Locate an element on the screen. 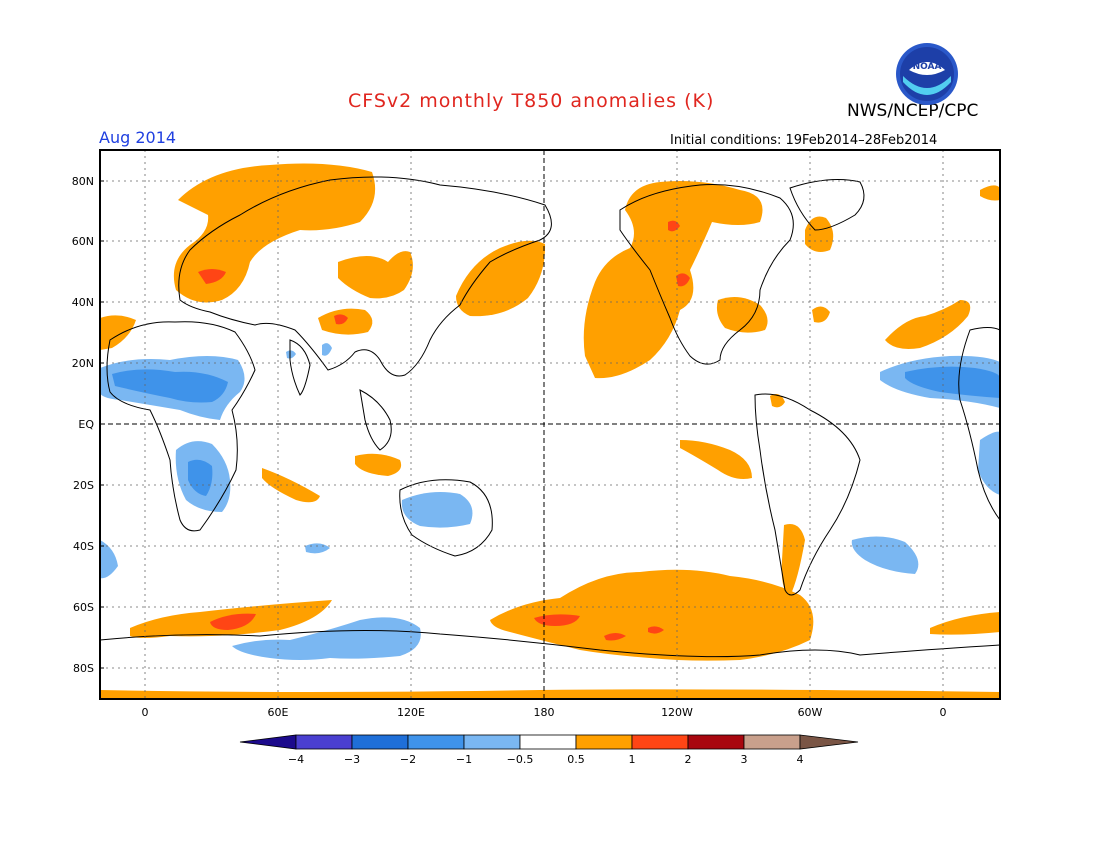 The image size is (1100, 850). cold-sahel is located at coordinates (170, 386).